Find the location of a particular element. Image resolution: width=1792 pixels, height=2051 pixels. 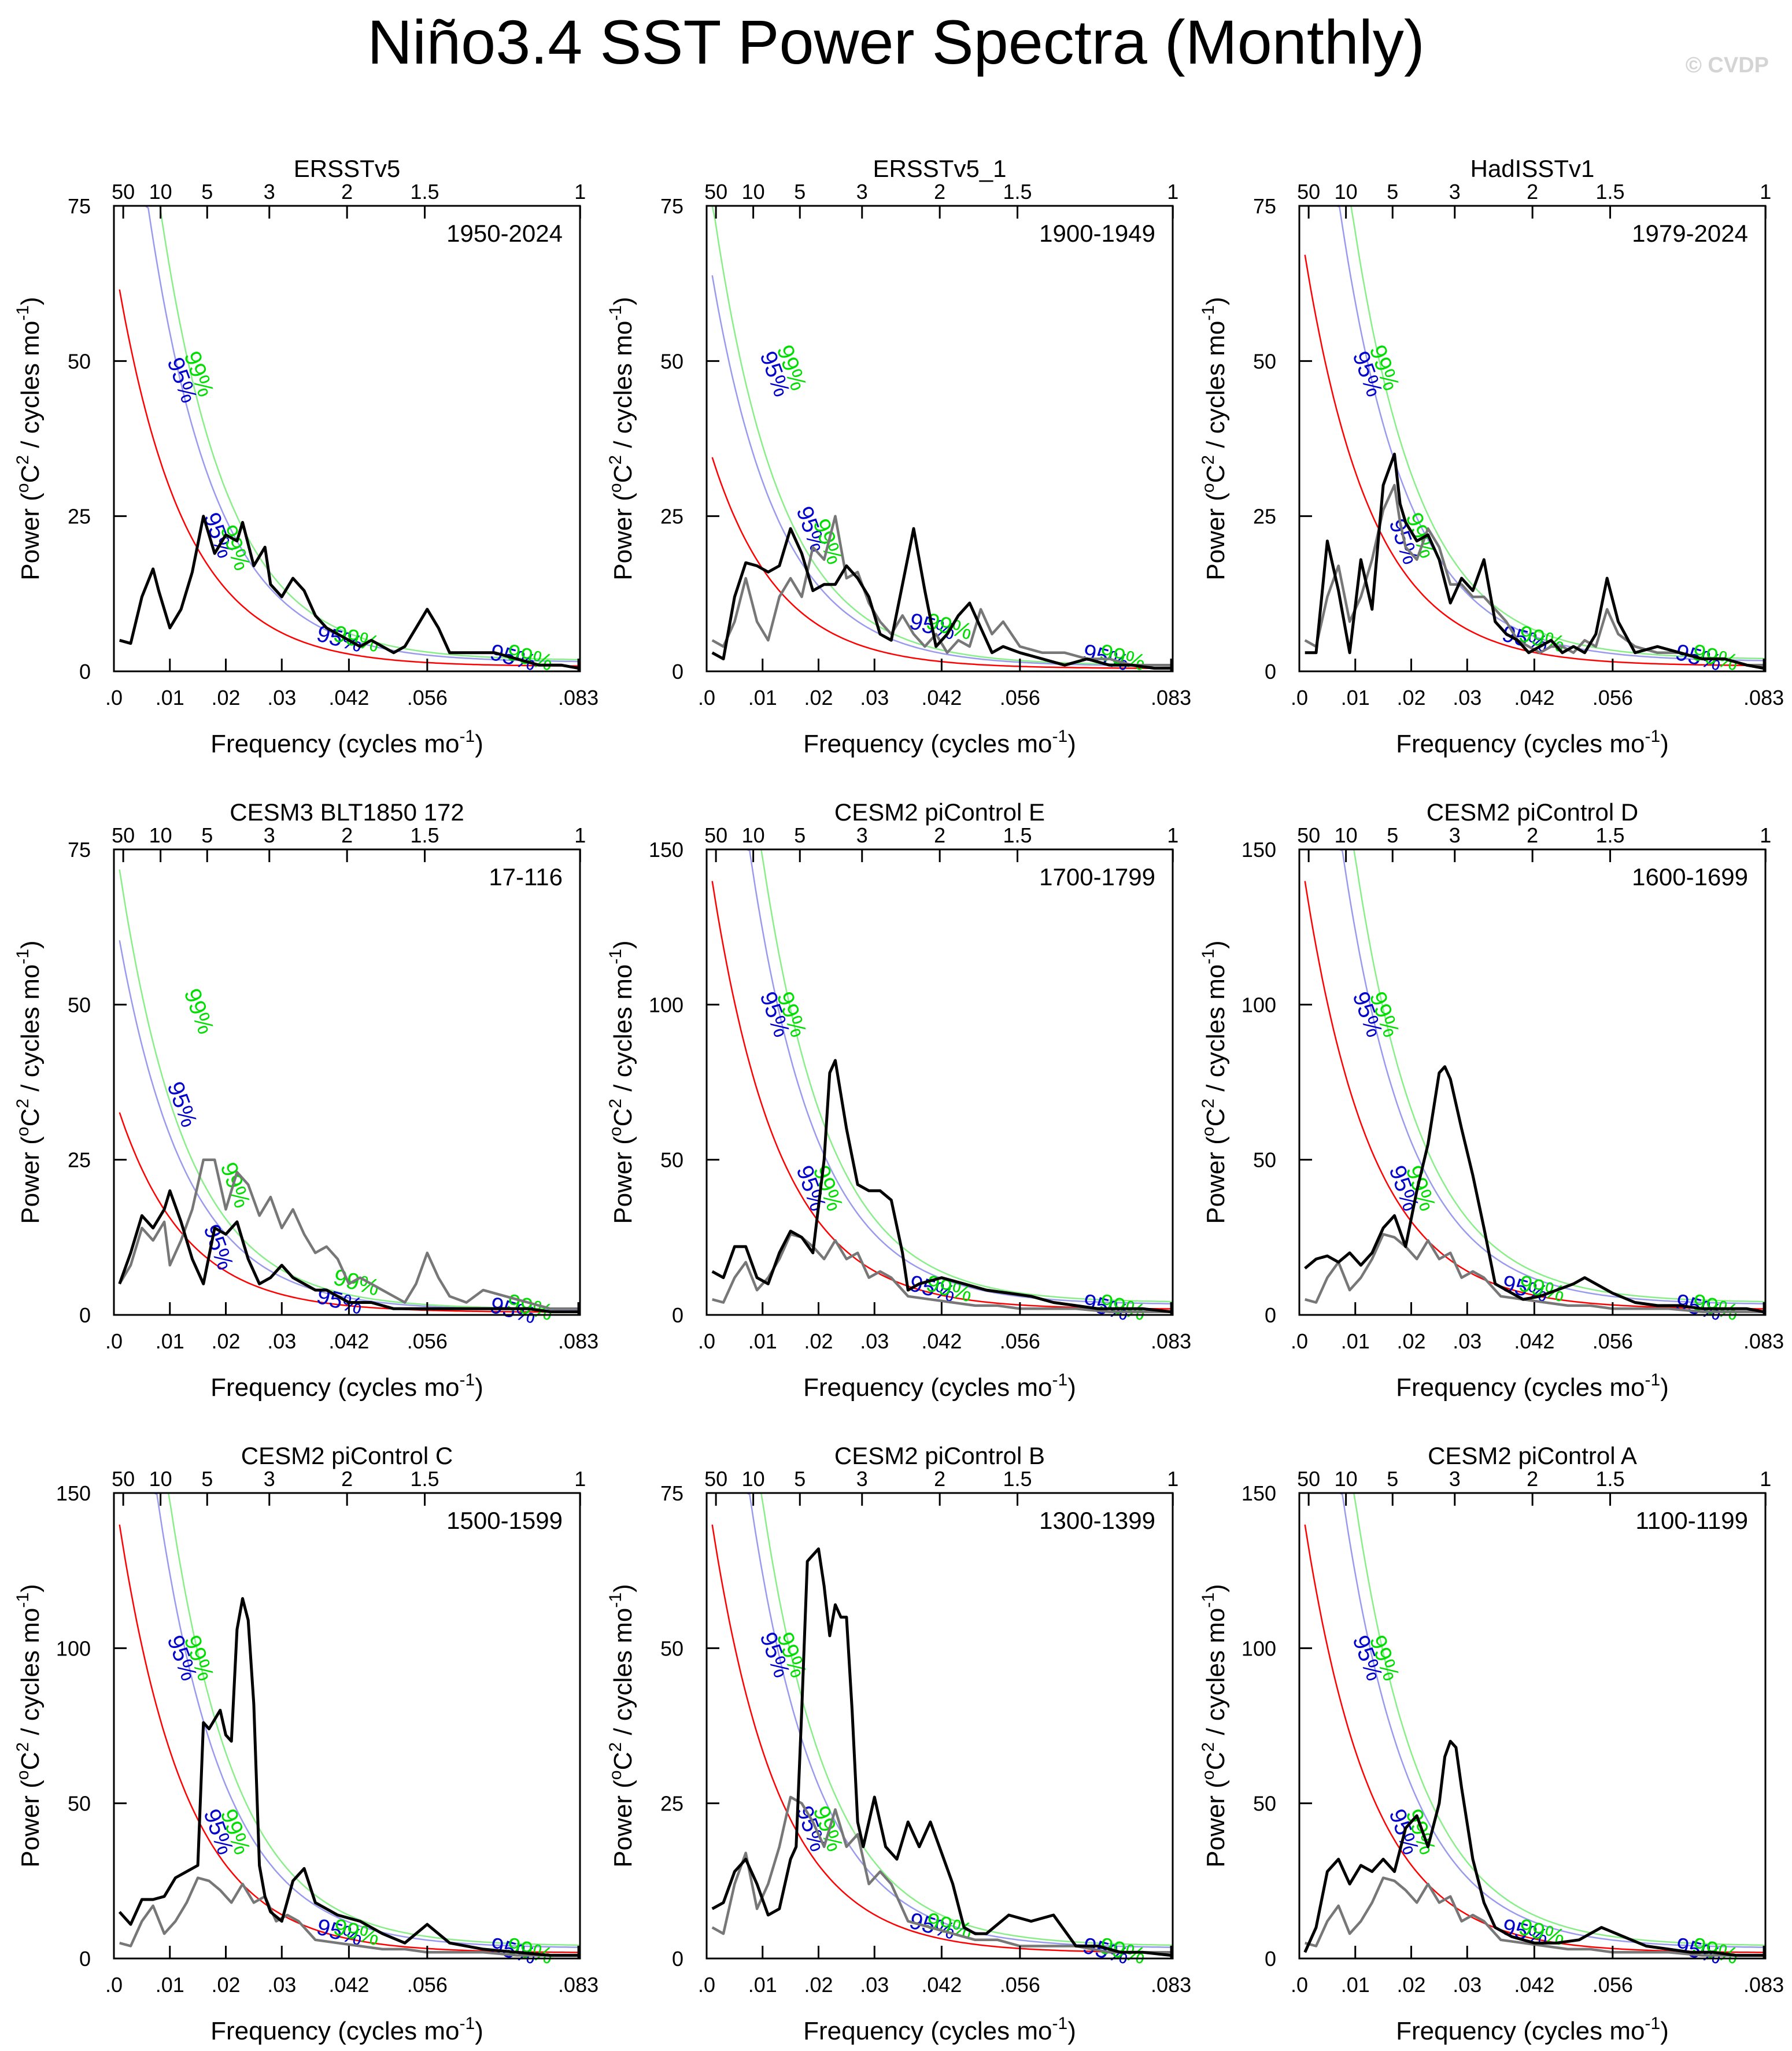

period-label: 1950-2024 is located at coordinates (504, 233).